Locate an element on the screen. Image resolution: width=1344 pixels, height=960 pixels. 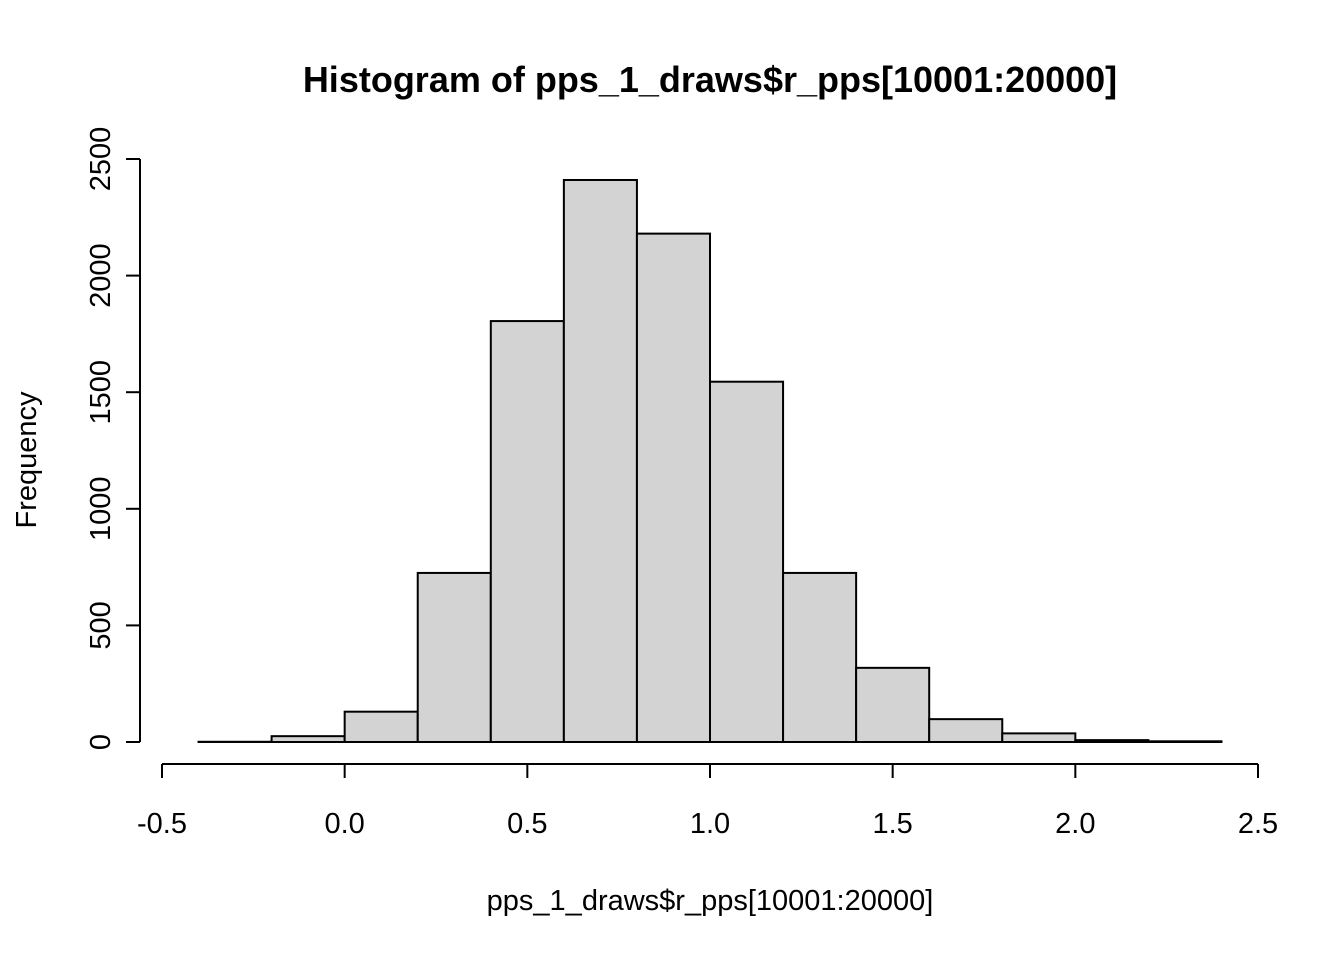
x-axis-label: pps_1_draws$r_pps[10001:20000] is located at coordinates (710, 901).